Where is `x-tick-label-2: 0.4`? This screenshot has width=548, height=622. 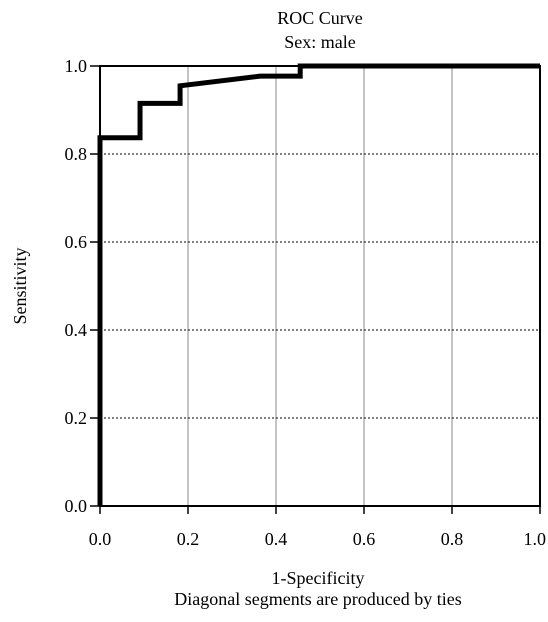 x-tick-label-2: 0.4 is located at coordinates (276, 539).